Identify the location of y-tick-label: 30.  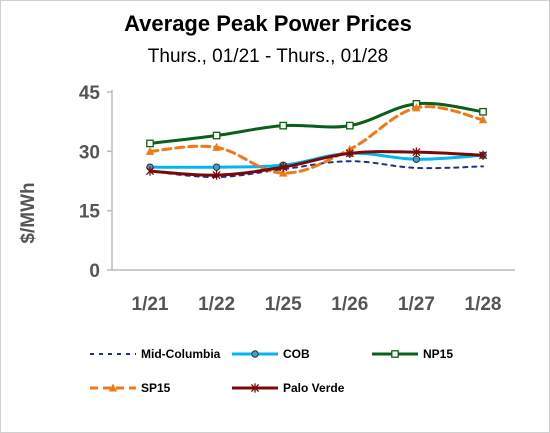
(89, 152).